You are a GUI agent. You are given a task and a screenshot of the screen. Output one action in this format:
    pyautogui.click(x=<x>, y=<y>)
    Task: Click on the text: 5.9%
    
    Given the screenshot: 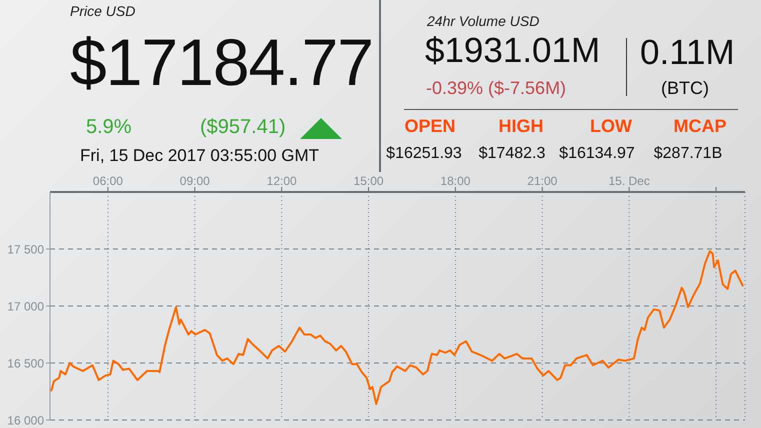 What is the action you would take?
    pyautogui.click(x=109, y=127)
    